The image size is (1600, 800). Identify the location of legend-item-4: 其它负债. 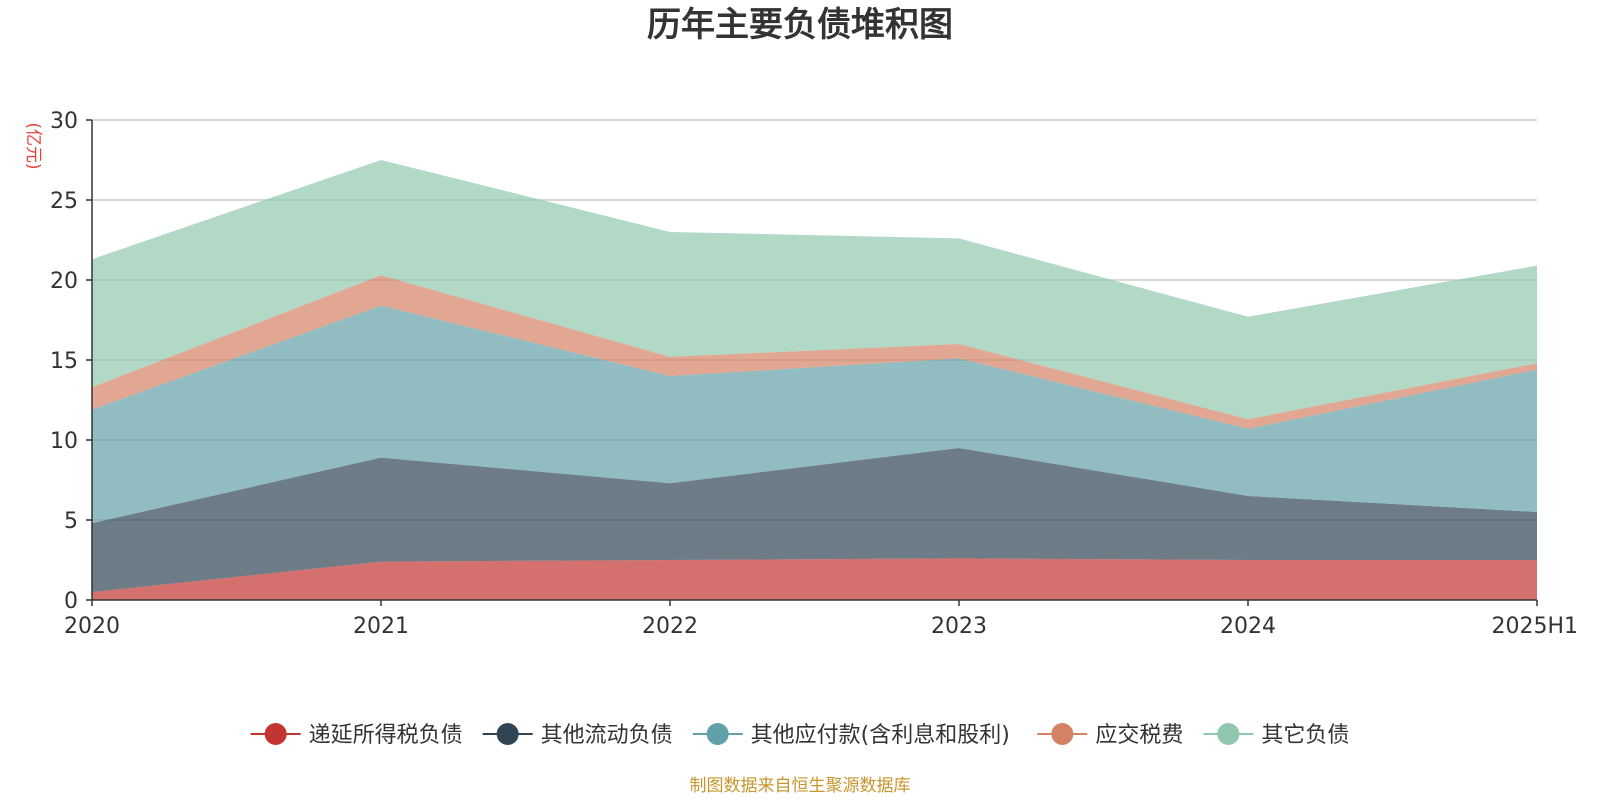
(1276, 735).